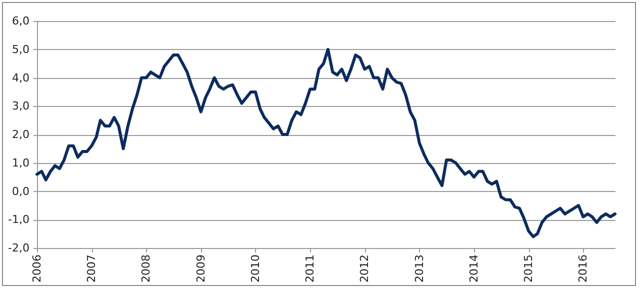 Image resolution: width=640 pixels, height=290 pixels. Describe the element at coordinates (365, 268) in the screenshot. I see `x-tick-label: 2012` at that location.